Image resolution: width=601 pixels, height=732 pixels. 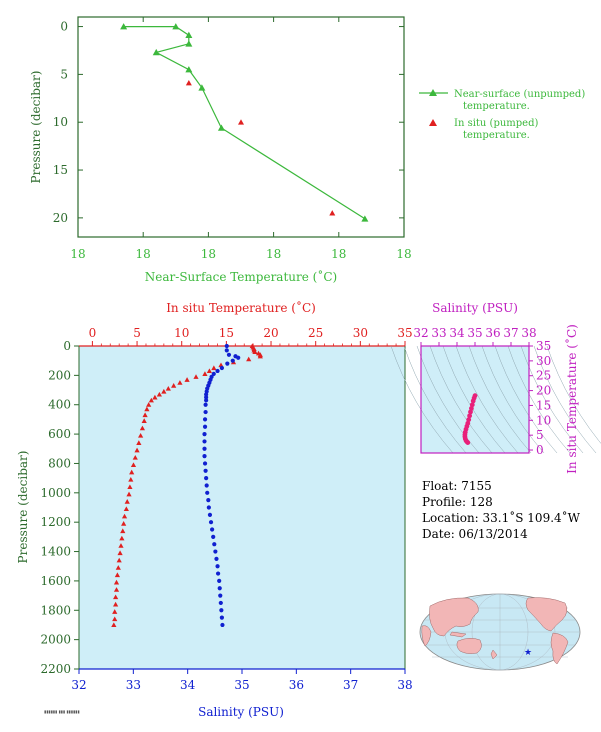 What do you see at coordinates (543, 391) in the screenshot?
I see `ts-temp-tick-label: 20` at bounding box center [543, 391].